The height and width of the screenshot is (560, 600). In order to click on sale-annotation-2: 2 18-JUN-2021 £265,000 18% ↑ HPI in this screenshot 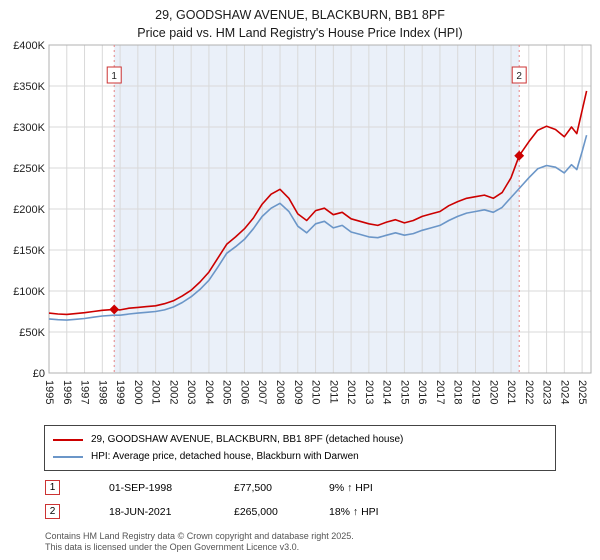, I will do `click(322, 511)`.